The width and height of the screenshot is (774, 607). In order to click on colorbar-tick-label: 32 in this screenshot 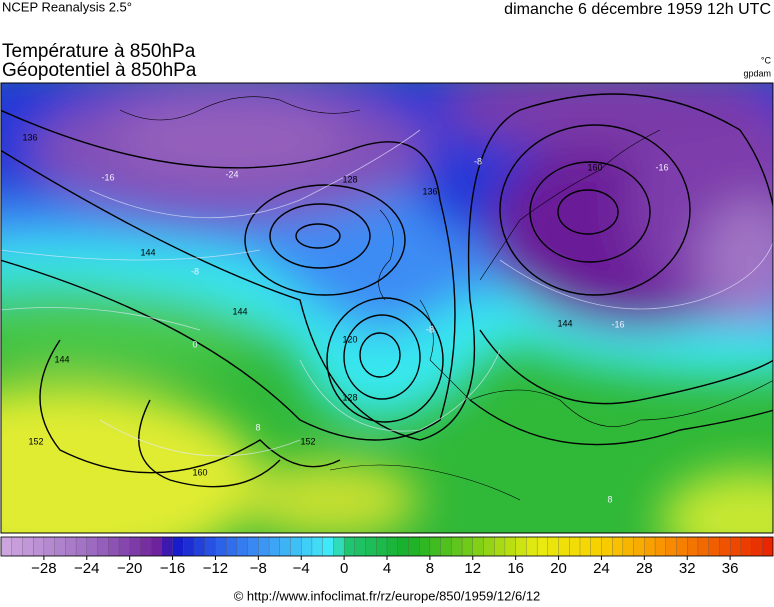, I will do `click(687, 568)`.